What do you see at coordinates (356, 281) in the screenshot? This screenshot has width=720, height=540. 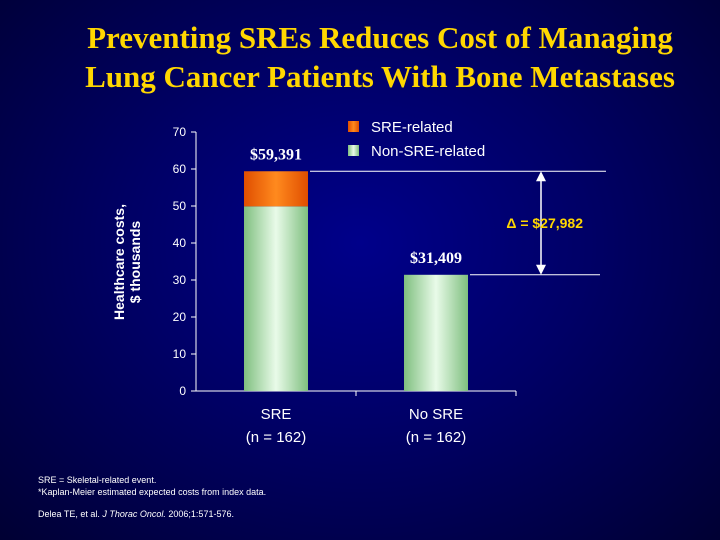 I see `chart-bars` at bounding box center [356, 281].